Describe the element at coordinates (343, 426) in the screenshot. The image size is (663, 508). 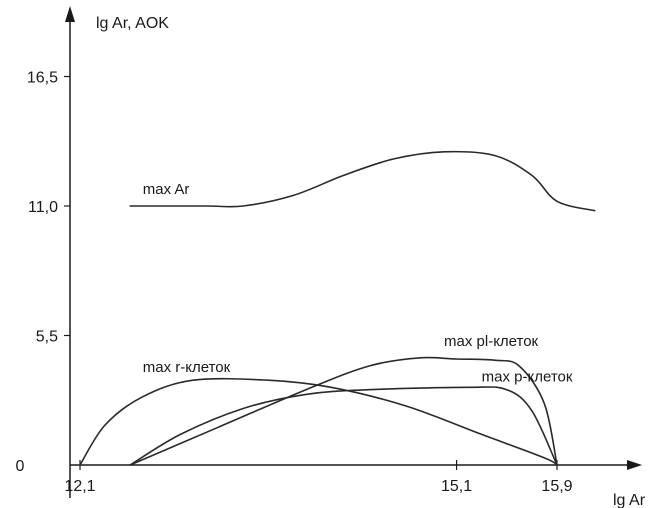
I see `series-line-max-p` at that location.